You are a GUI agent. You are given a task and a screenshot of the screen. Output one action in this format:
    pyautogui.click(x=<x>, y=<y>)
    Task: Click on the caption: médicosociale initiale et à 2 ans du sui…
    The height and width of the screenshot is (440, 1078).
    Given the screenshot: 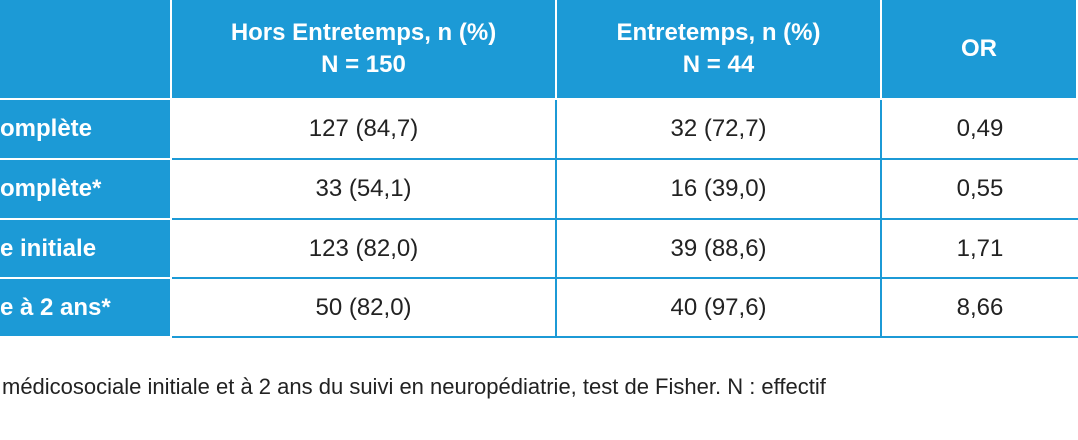 What is the action you would take?
    pyautogui.click(x=414, y=386)
    